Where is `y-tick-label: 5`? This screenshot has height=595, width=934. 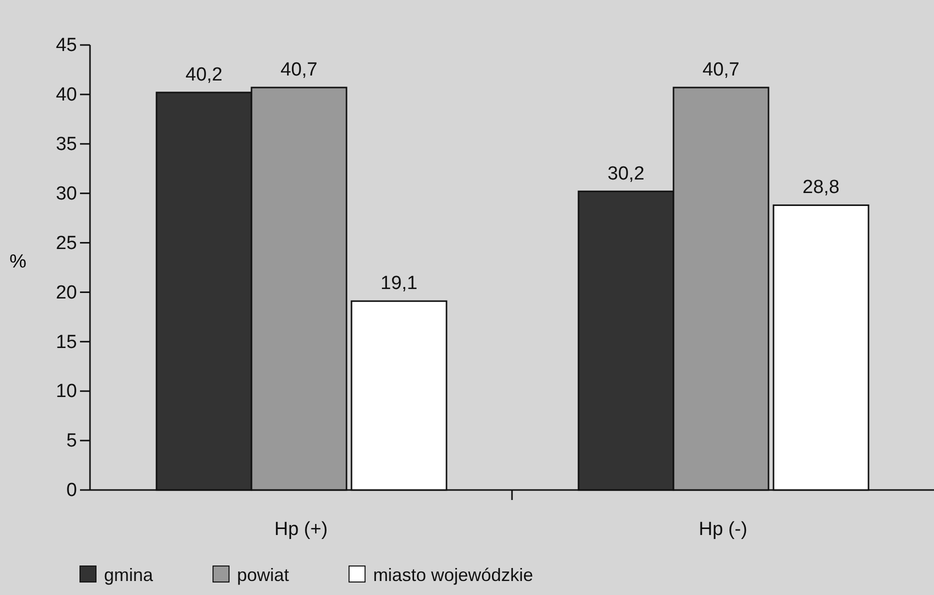 y-tick-label: 5 is located at coordinates (71, 441).